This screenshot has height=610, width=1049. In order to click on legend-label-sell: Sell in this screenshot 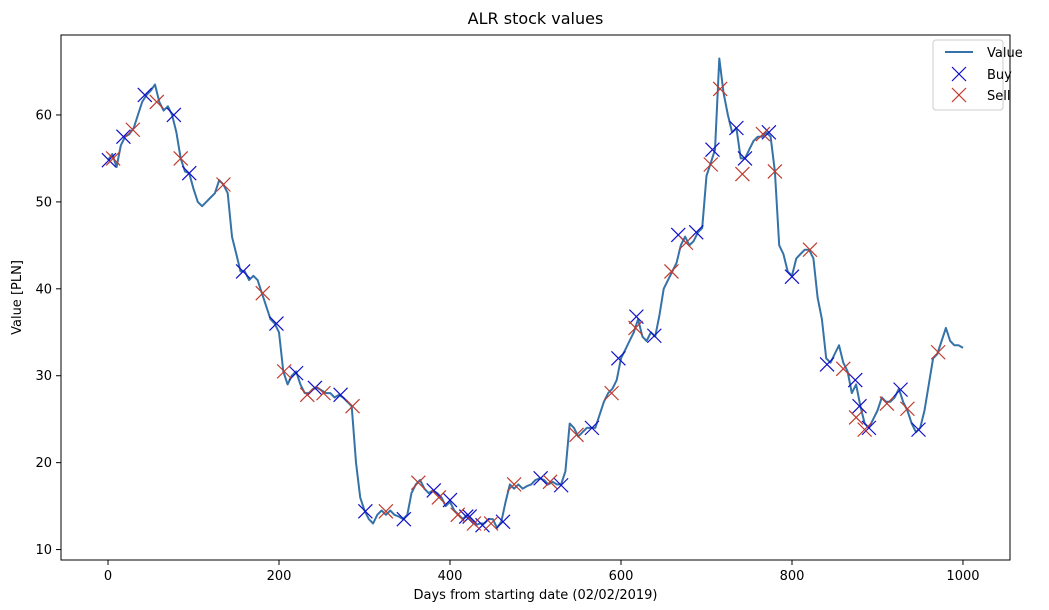, I will do `click(998, 96)`.